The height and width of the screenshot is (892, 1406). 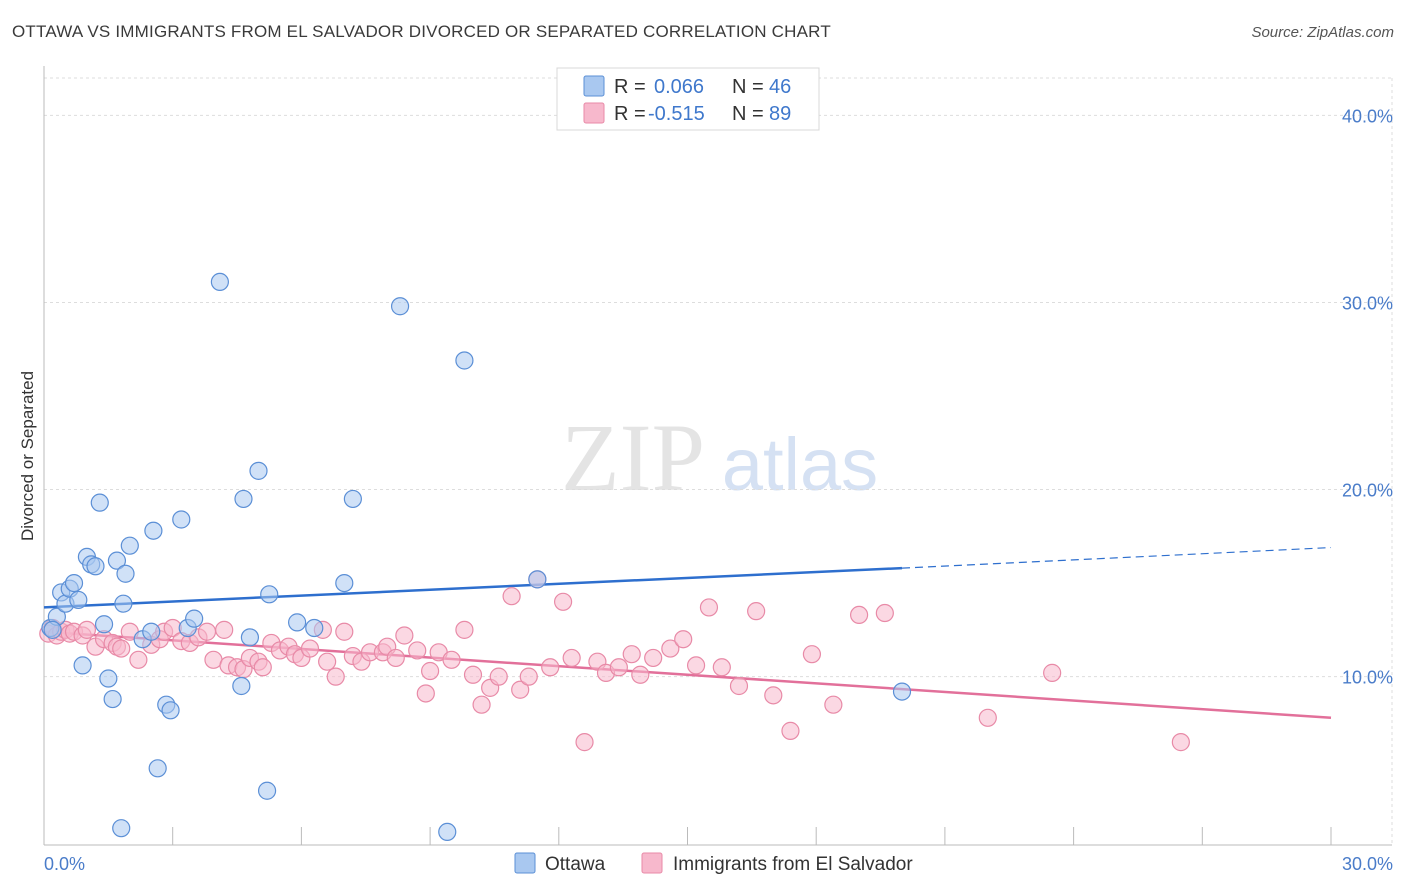 What do you see at coordinates (64, 864) in the screenshot?
I see `x-tick-label: 0.0%` at bounding box center [64, 864].